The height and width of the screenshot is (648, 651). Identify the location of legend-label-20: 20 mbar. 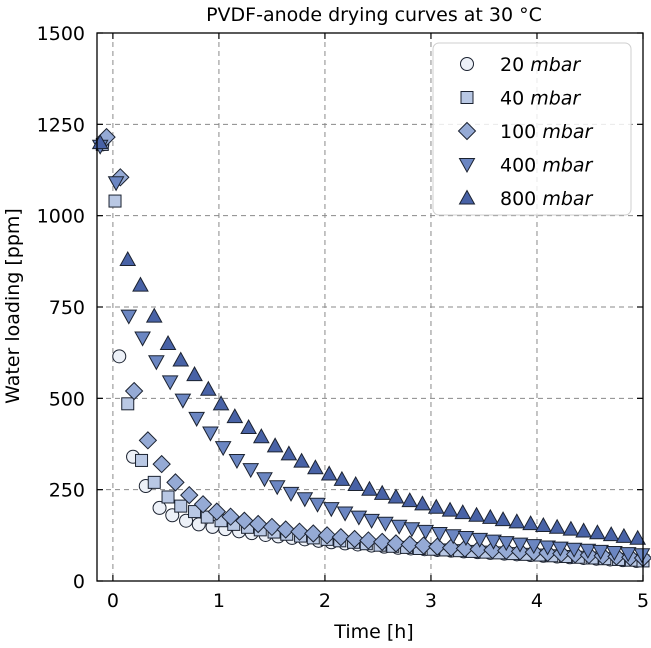
(540, 65).